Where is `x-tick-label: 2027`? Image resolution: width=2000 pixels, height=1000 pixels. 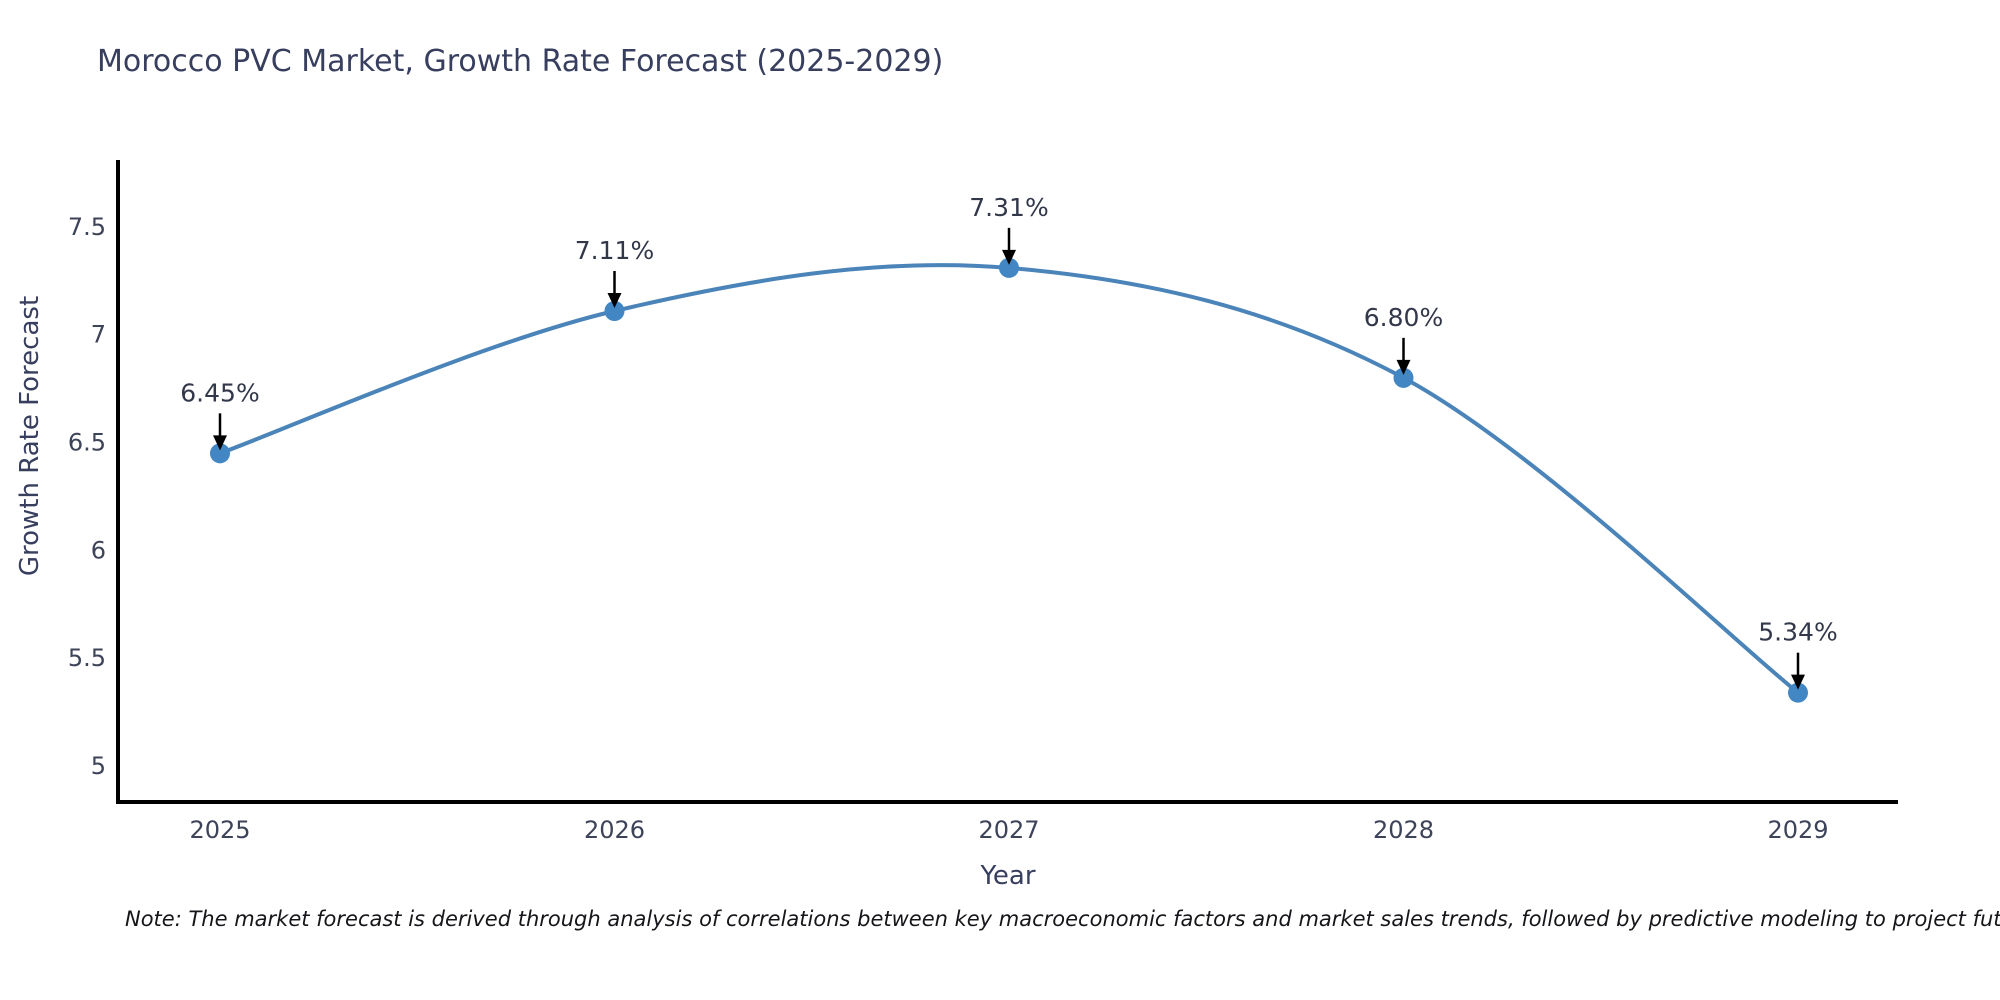 x-tick-label: 2027 is located at coordinates (1008, 830).